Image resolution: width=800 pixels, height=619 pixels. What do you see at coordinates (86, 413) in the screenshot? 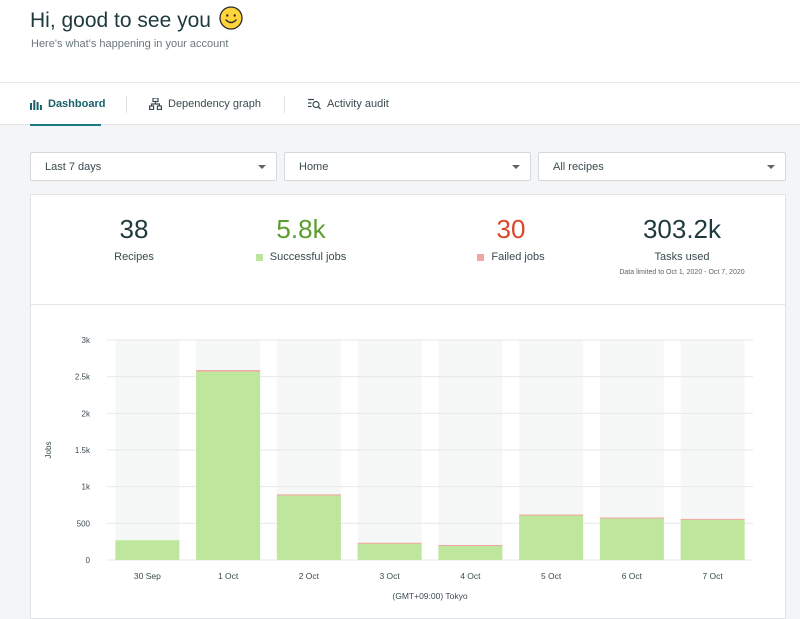
I see `y-tick-label: 2k` at bounding box center [86, 413].